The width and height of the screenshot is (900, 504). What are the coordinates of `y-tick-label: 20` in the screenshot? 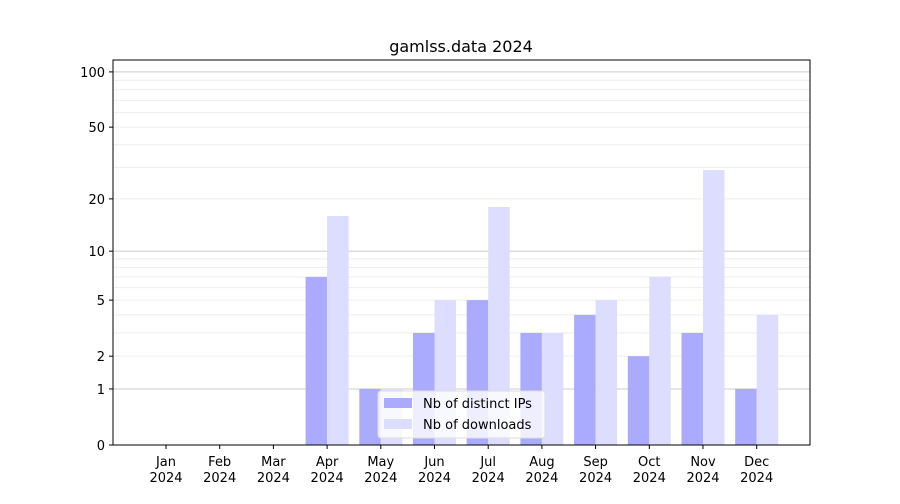 It's located at (96, 200).